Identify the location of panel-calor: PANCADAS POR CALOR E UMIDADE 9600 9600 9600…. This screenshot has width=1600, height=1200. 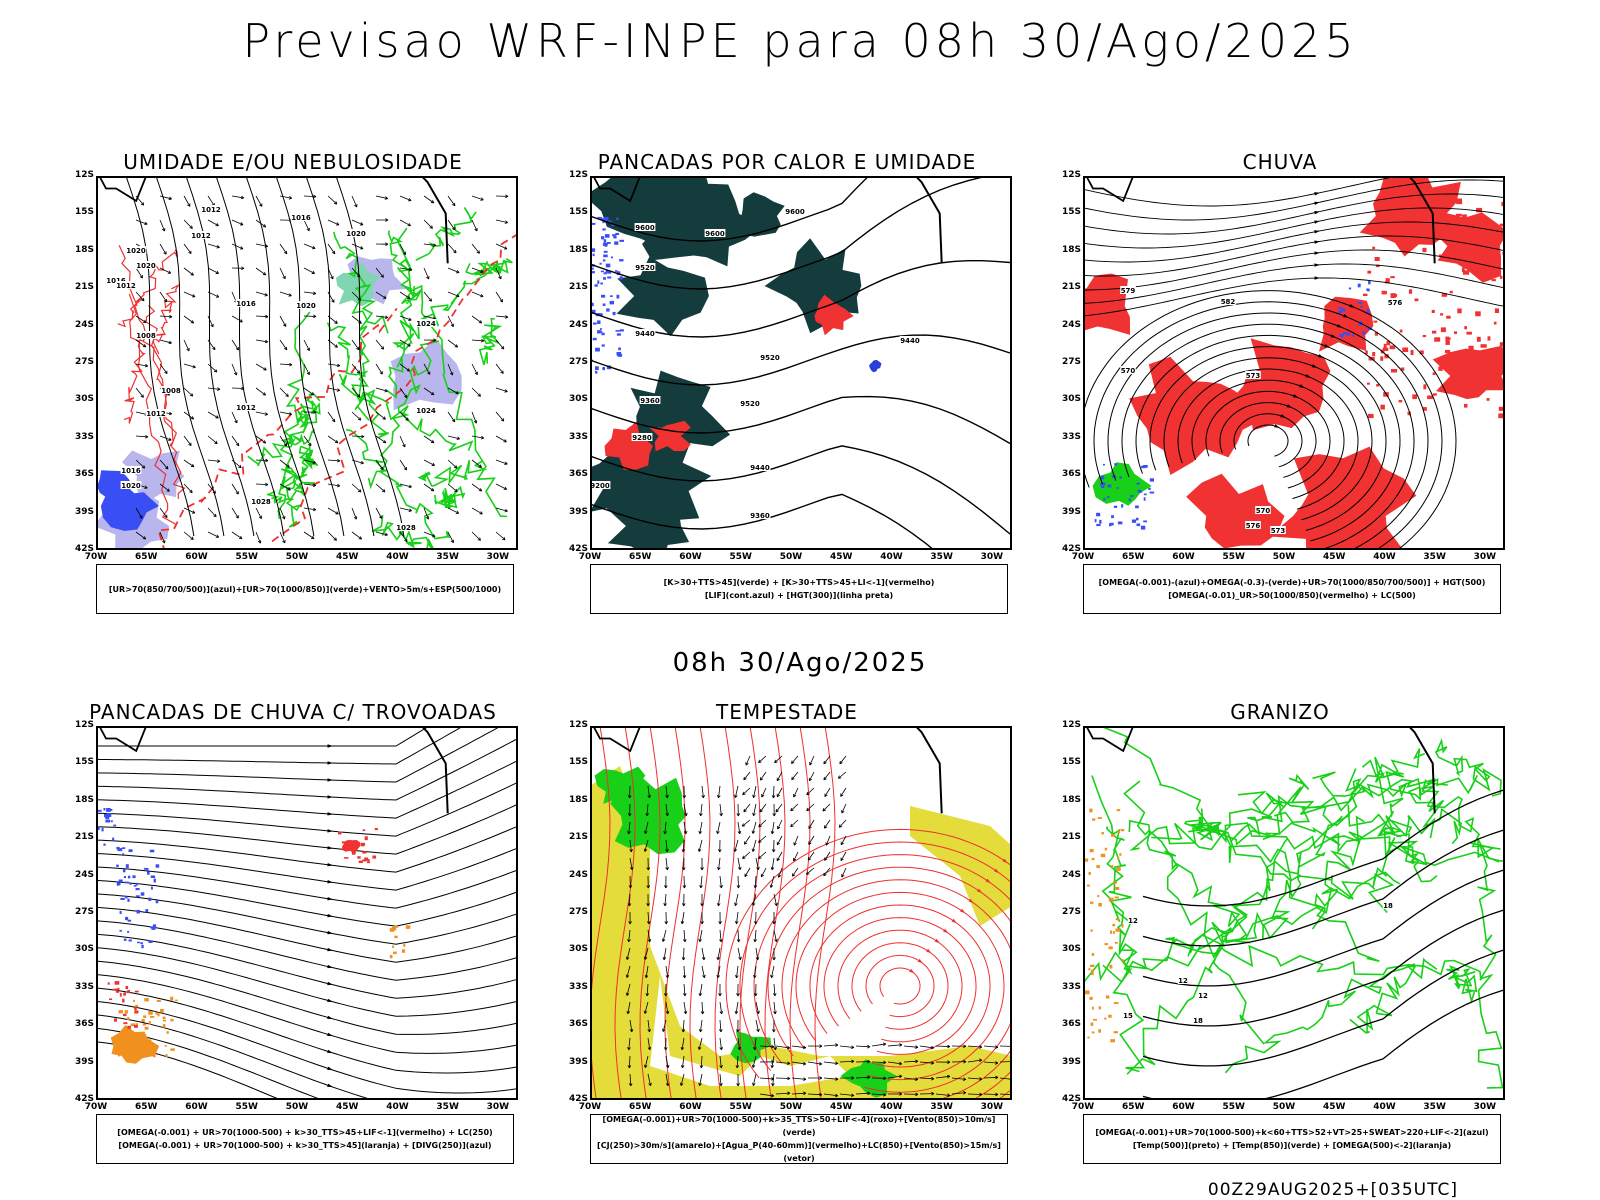
(787, 390).